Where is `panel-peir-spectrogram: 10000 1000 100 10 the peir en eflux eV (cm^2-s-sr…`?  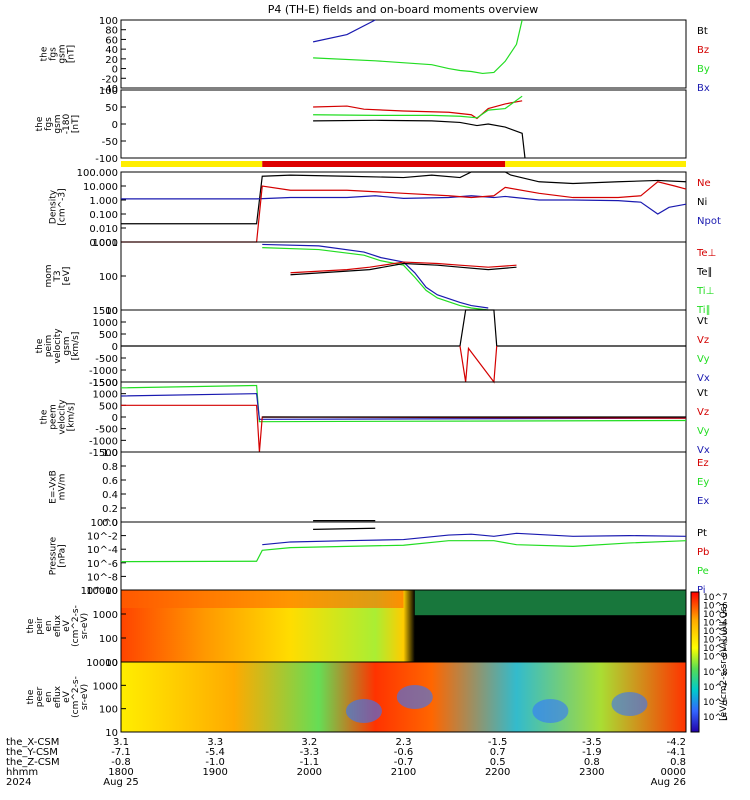 panel-peir-spectrogram: 10000 1000 100 10 the peir en eflux eV (cm^2-s-sr… is located at coordinates (356, 627).